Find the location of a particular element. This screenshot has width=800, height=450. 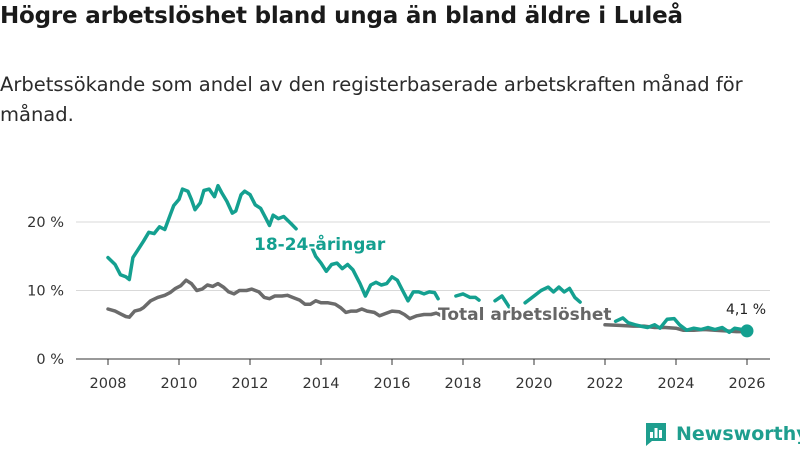

x-tick-label: 2014 is located at coordinates (321, 384).